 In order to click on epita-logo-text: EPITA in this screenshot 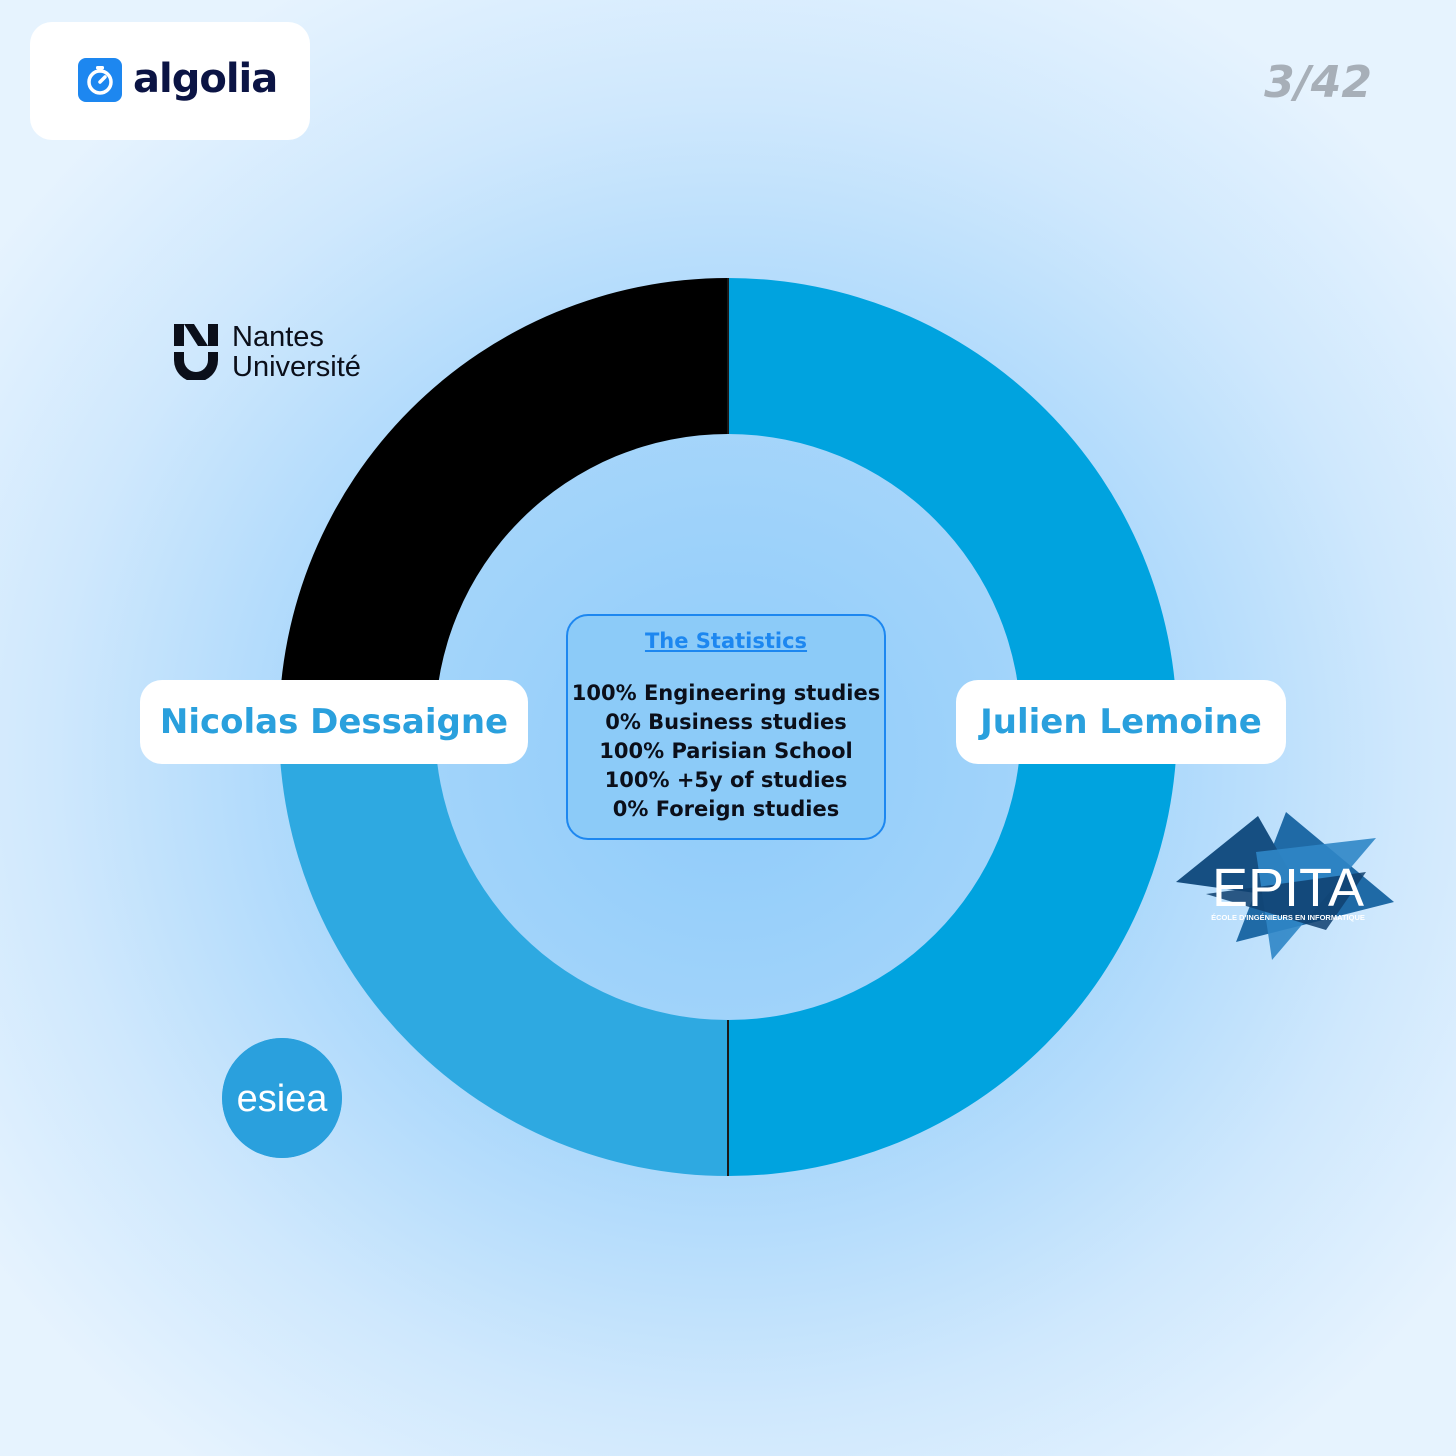, I will do `click(1288, 888)`.